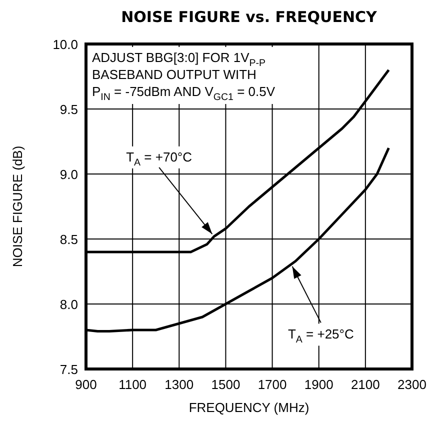 Image resolution: width=428 pixels, height=426 pixels. I want to click on x-tick-label: 1100, so click(132, 384).